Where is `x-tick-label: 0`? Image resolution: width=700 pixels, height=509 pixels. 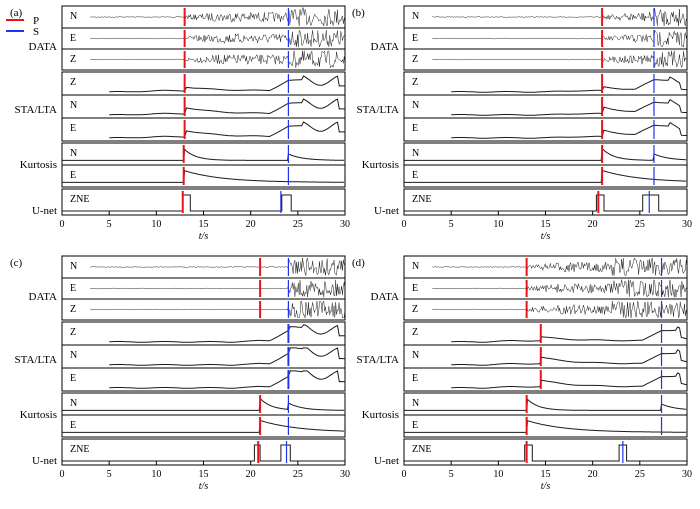 x-tick-label: 0 is located at coordinates (62, 474).